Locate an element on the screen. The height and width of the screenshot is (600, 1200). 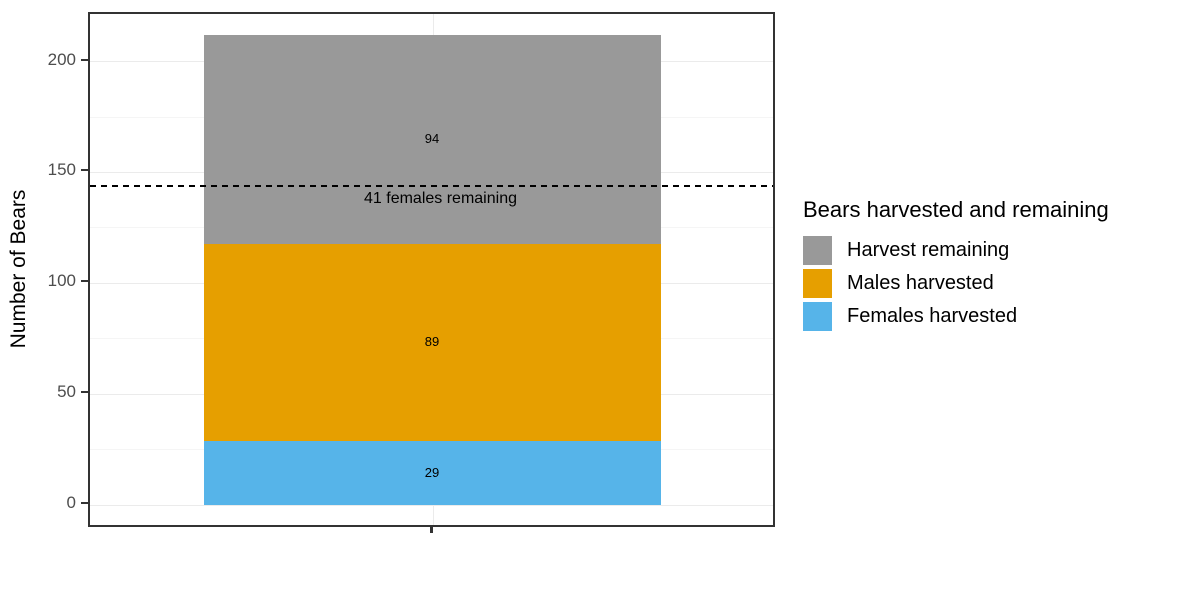
y-tick-label: 50 is located at coordinates (66, 392).